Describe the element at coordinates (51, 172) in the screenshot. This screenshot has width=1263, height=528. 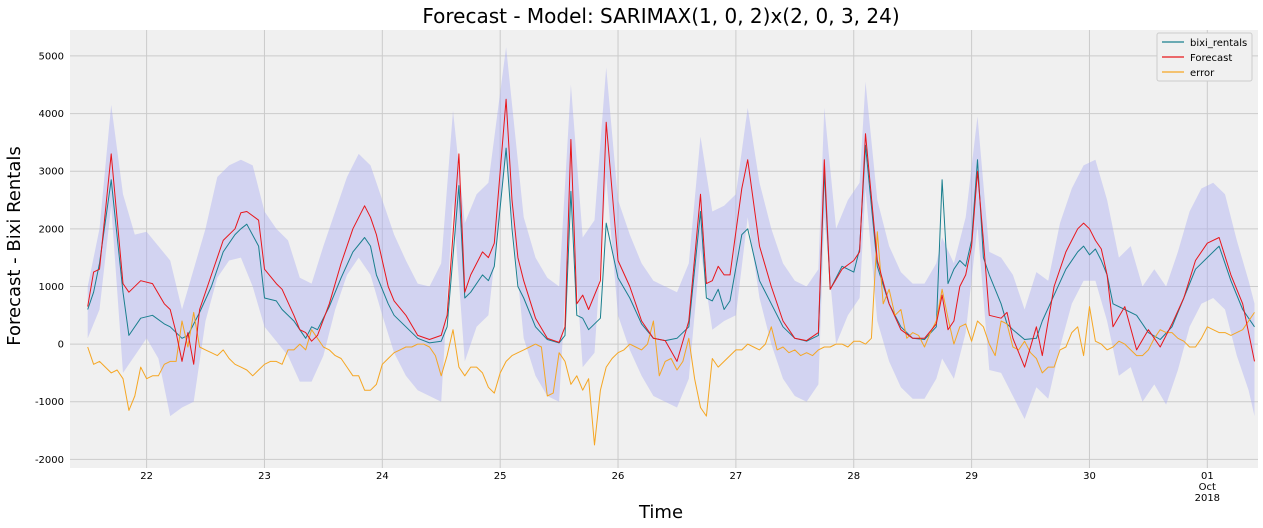
I see `y-tick-label: 3000` at that location.